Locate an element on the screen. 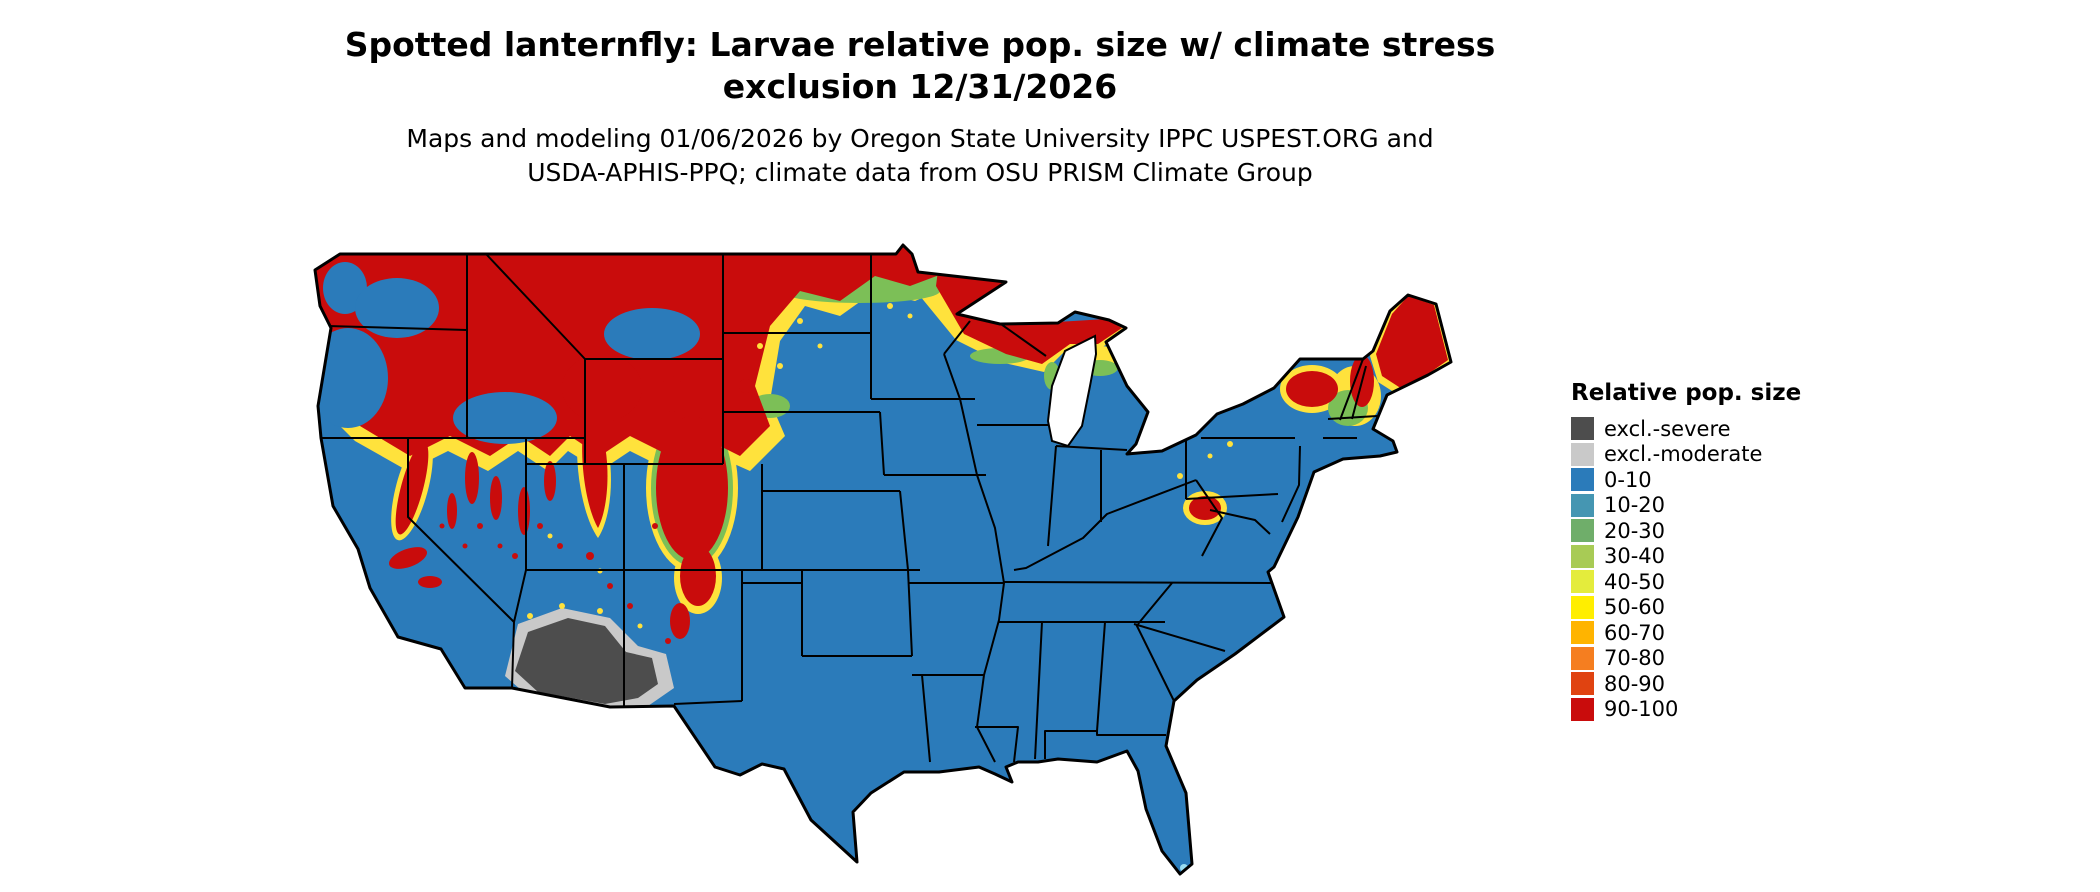 The width and height of the screenshot is (2100, 892). legend-row: excl.-moderate is located at coordinates (1711, 455).